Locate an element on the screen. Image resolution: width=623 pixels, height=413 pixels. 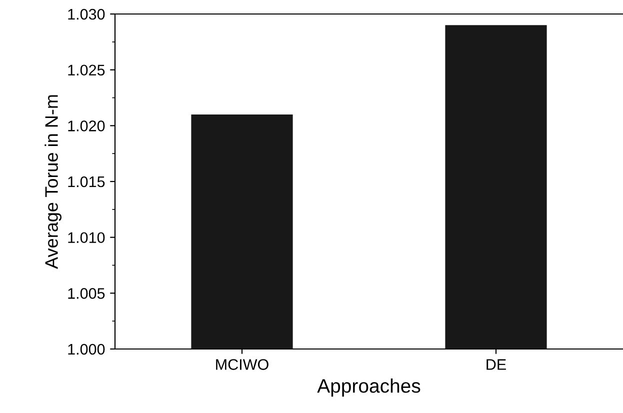
y-axis-title: Average Torue in N-m is located at coordinates (53, 182).